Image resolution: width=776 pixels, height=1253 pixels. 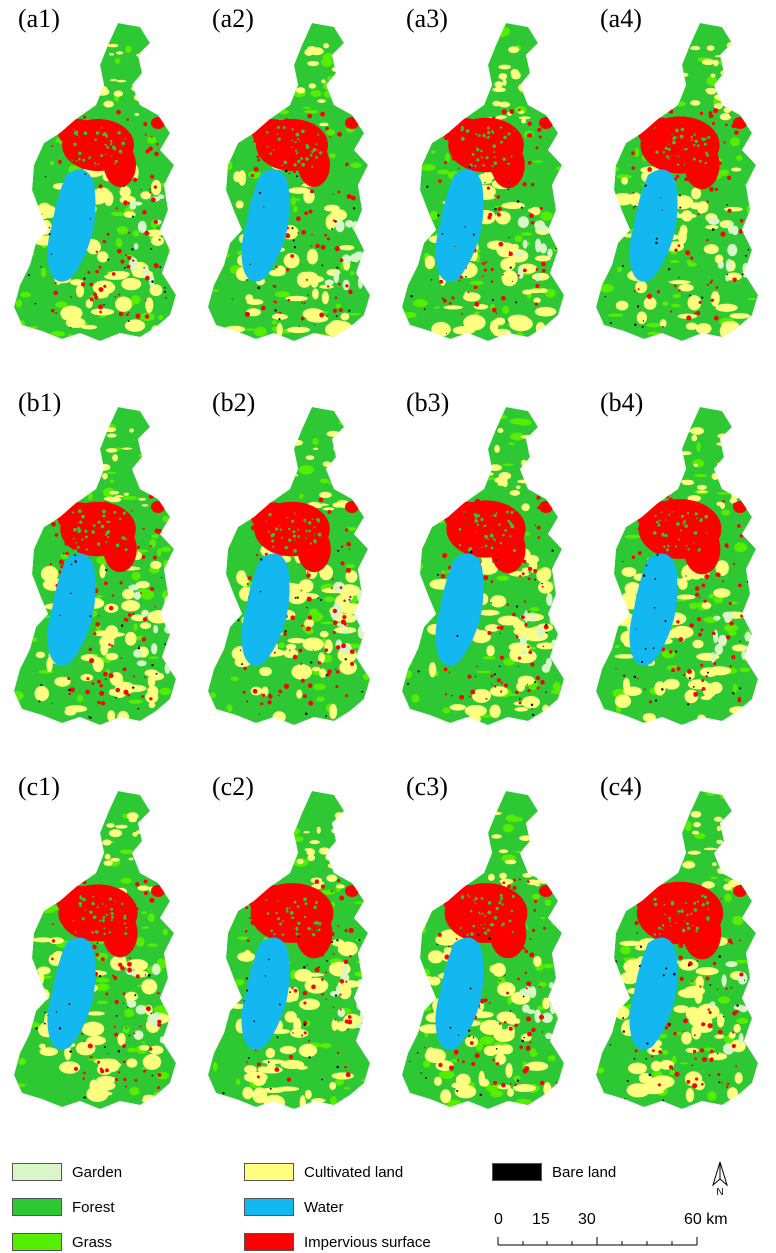 I want to click on legend-swatch-bare-land, so click(x=517, y=1172).